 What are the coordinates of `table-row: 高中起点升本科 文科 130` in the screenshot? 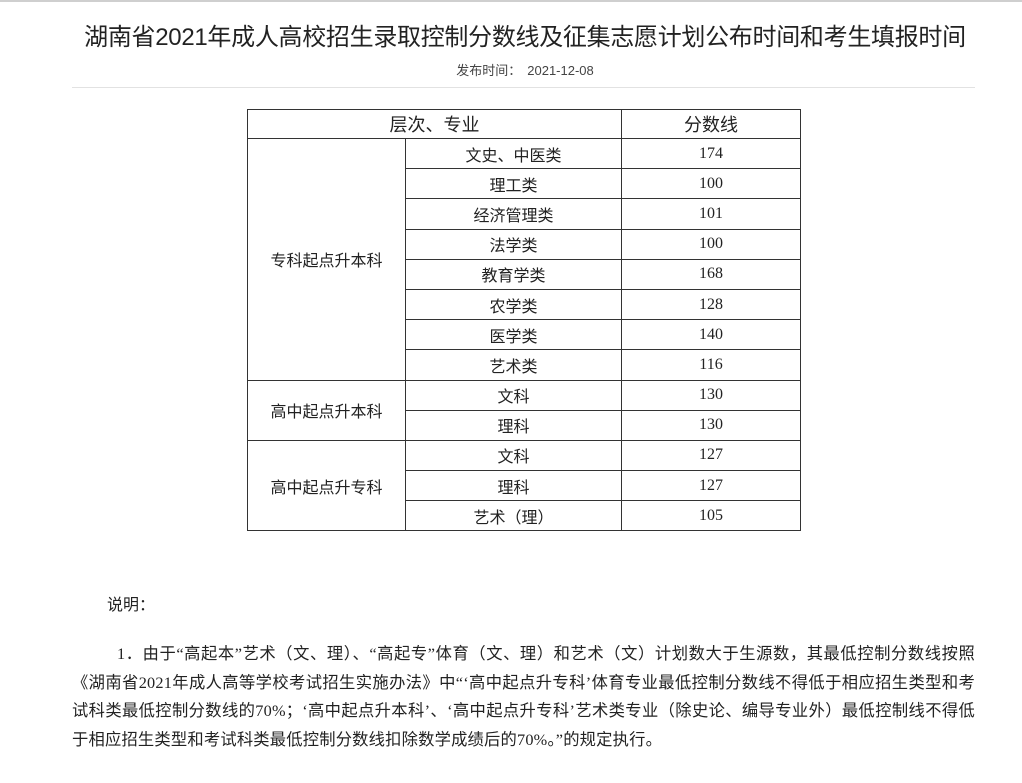 It's located at (524, 410).